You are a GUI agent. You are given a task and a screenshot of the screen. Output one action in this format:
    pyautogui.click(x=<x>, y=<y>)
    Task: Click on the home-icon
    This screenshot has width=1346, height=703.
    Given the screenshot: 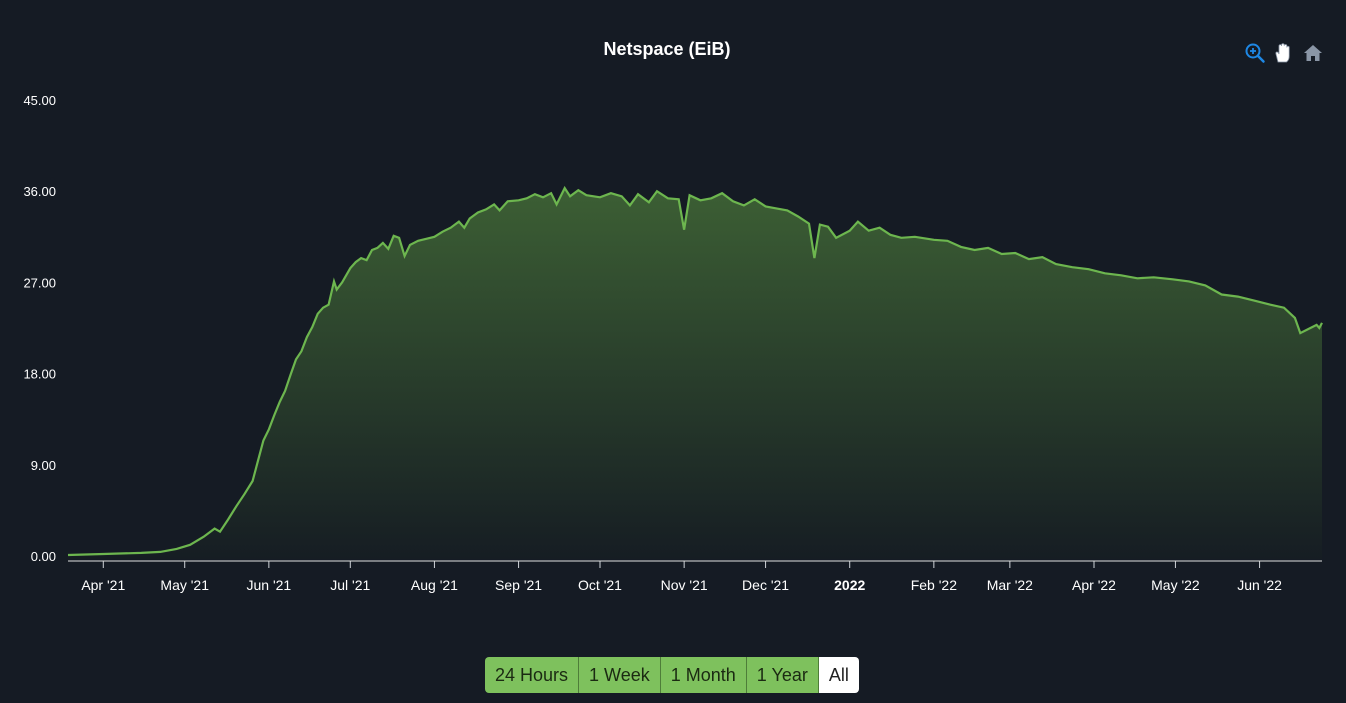 What is the action you would take?
    pyautogui.click(x=1313, y=53)
    